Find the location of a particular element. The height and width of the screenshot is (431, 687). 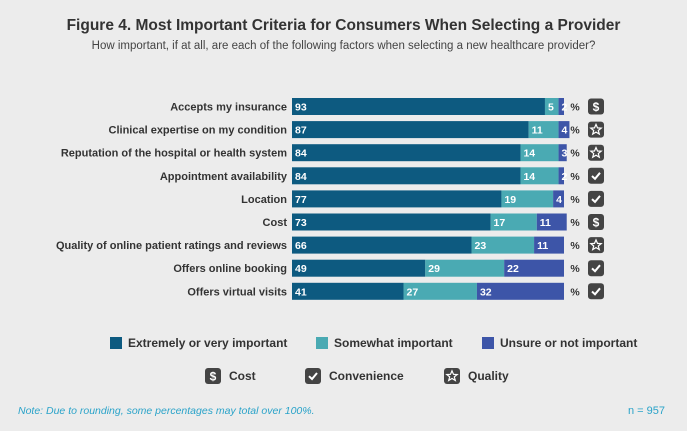

bar-value-label: 17 is located at coordinates (500, 223).